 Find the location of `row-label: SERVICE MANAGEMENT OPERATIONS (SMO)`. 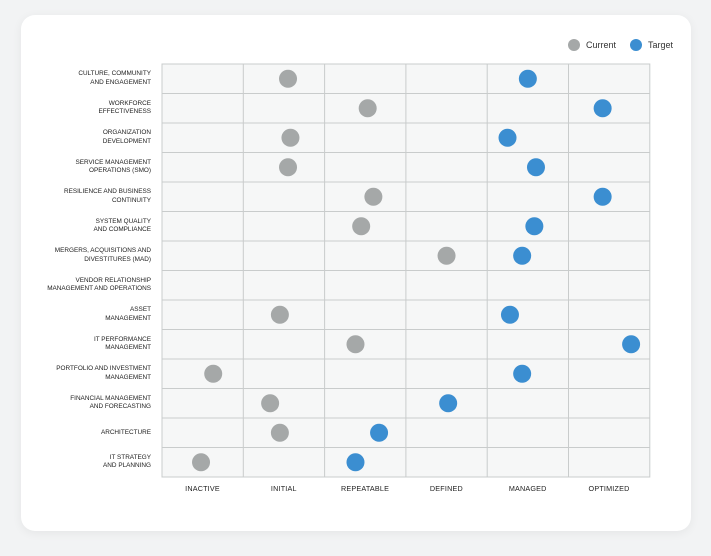

row-label: SERVICE MANAGEMENT OPERATIONS (SMO) is located at coordinates (113, 166).